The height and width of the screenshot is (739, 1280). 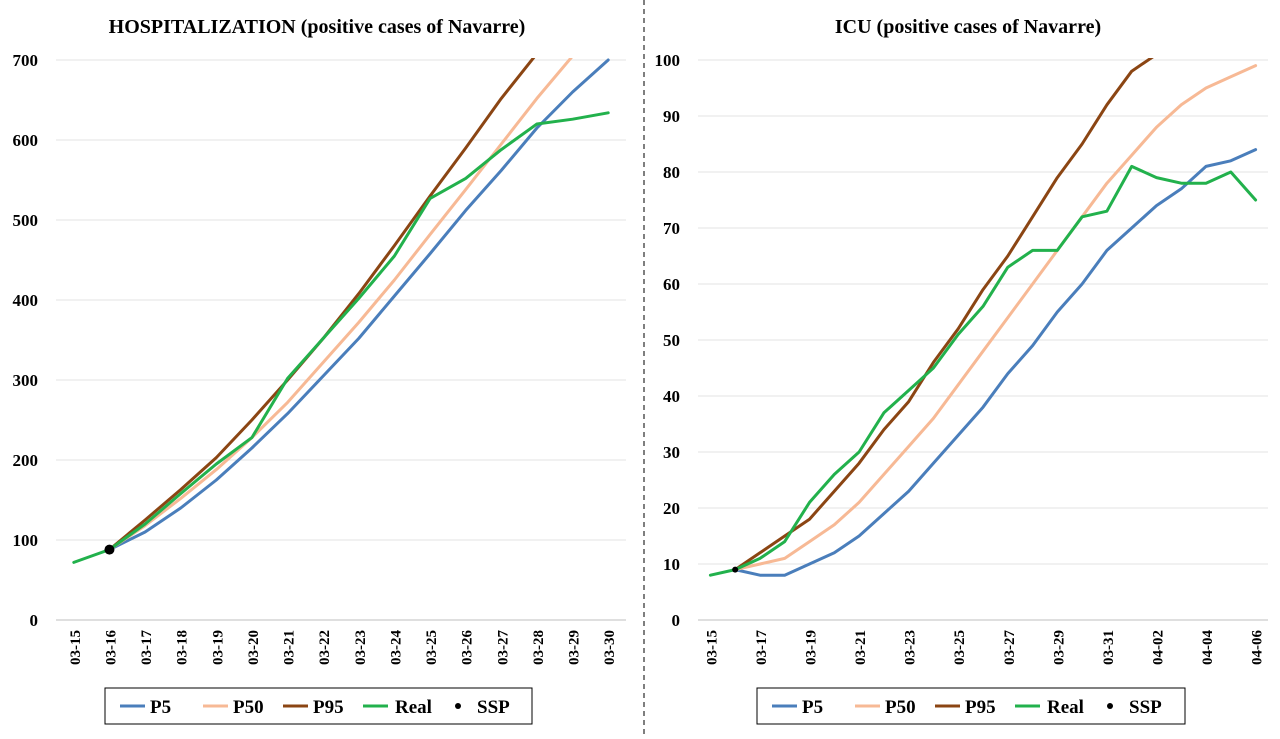 What do you see at coordinates (1109, 647) in the screenshot?
I see `x-tick-label: 03-31` at bounding box center [1109, 647].